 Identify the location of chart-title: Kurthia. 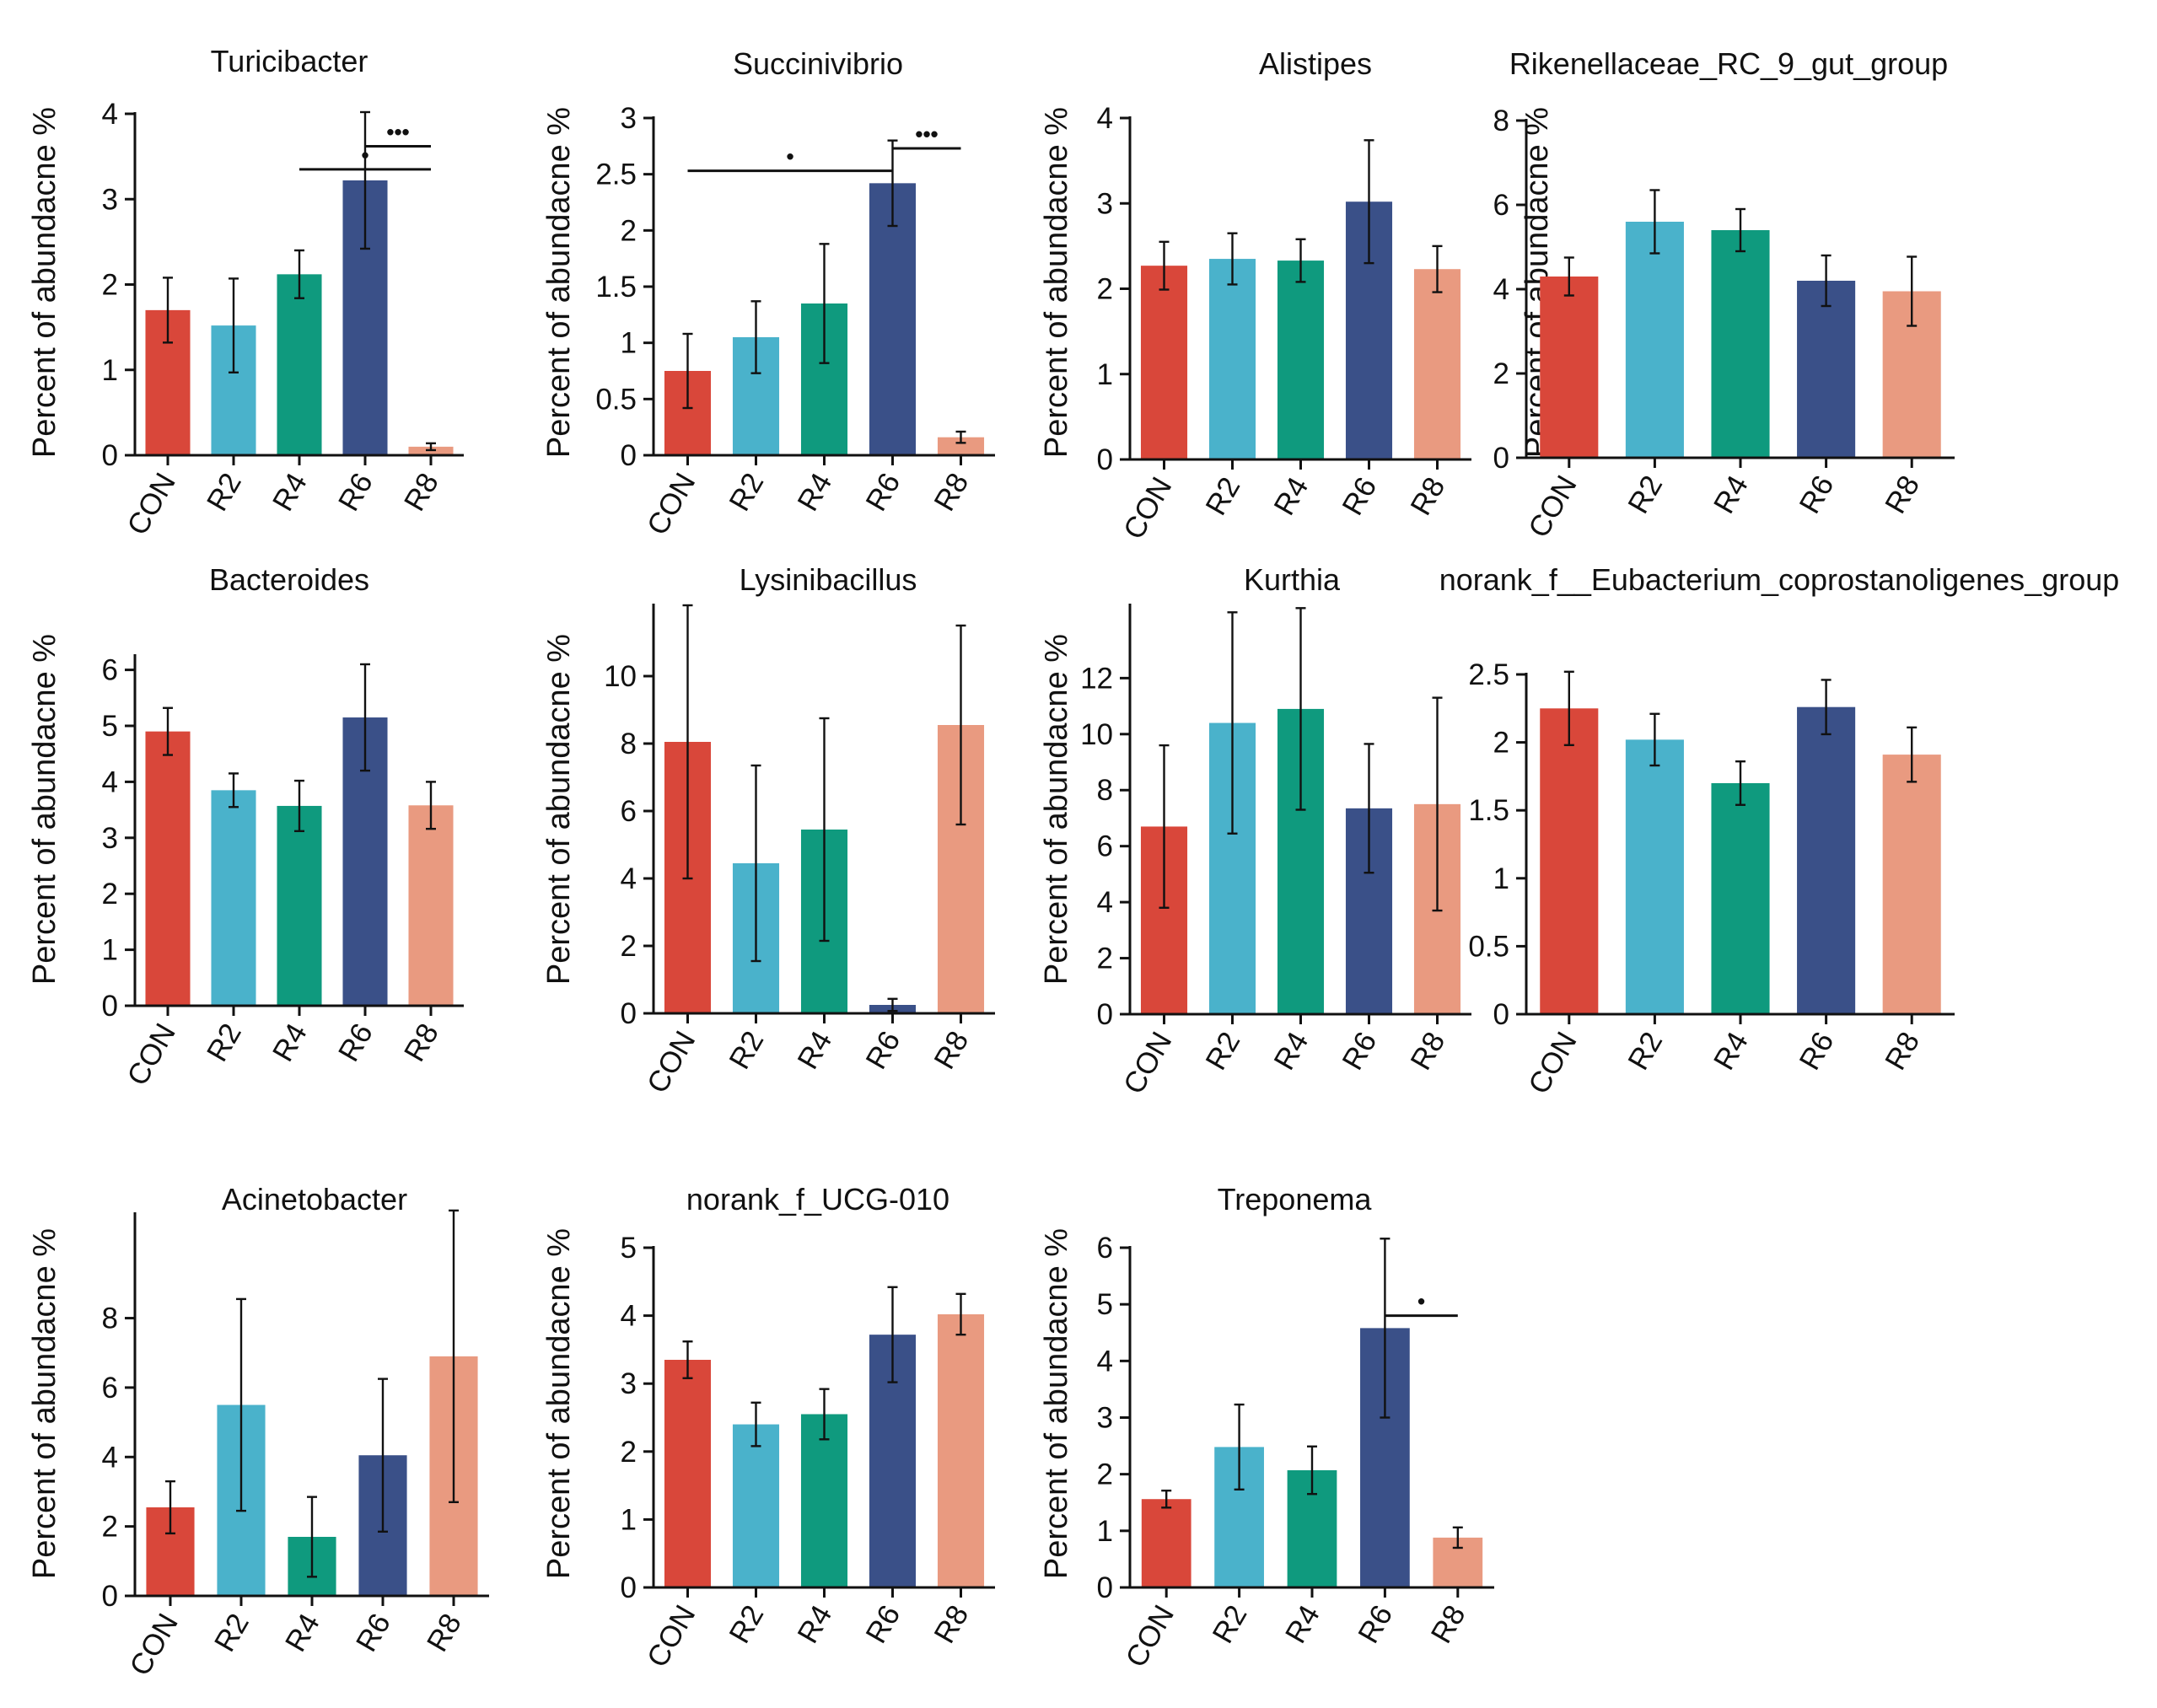
(1292, 580).